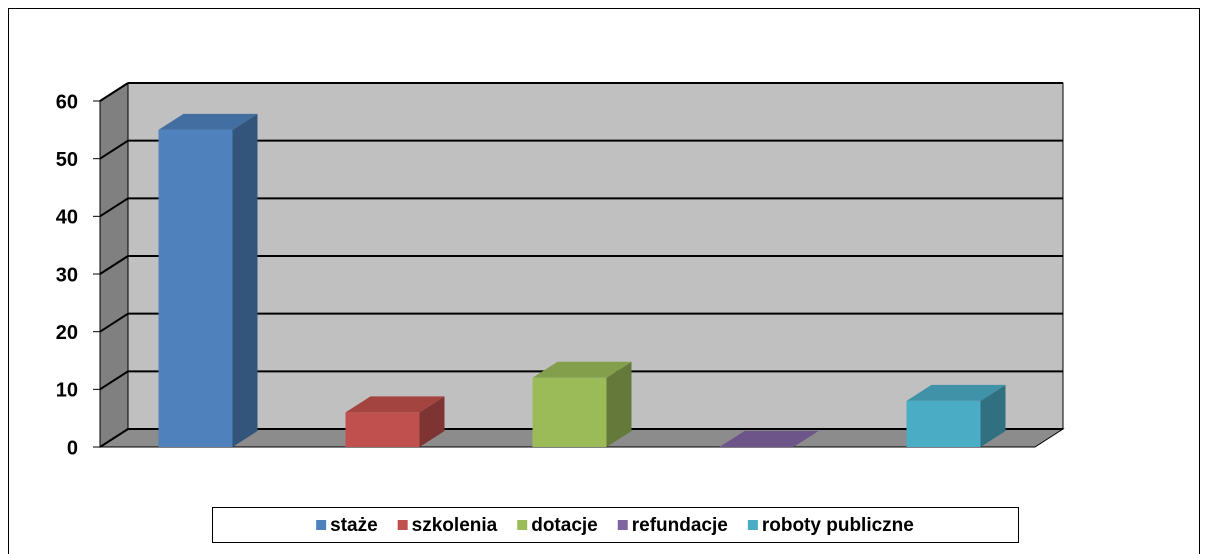 This screenshot has height=554, width=1208. What do you see at coordinates (564, 525) in the screenshot?
I see `legend-label: dotacje` at bounding box center [564, 525].